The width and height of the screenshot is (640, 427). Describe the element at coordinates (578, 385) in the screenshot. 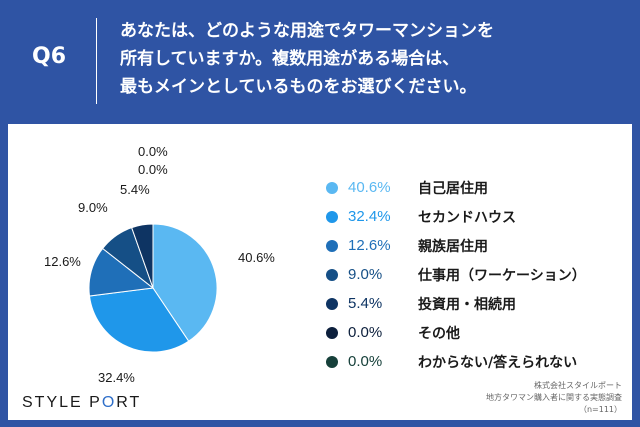

I see `source-line: 株式会社スタイルポート` at that location.